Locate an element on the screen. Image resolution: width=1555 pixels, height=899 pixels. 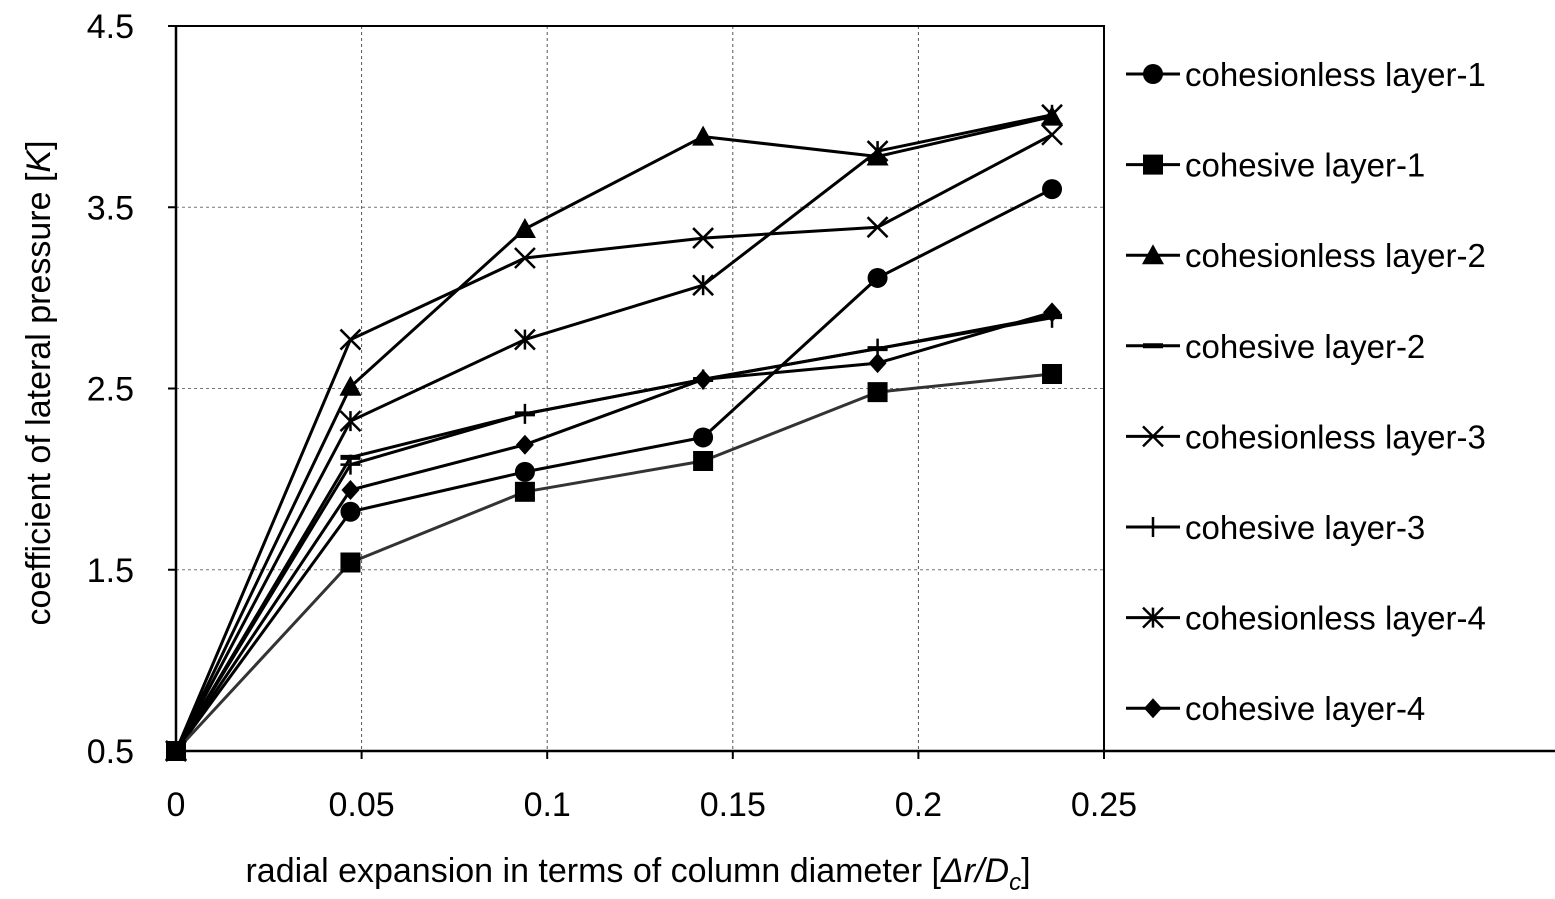
legend-item: cohesive layer-4 is located at coordinates (1275, 708).